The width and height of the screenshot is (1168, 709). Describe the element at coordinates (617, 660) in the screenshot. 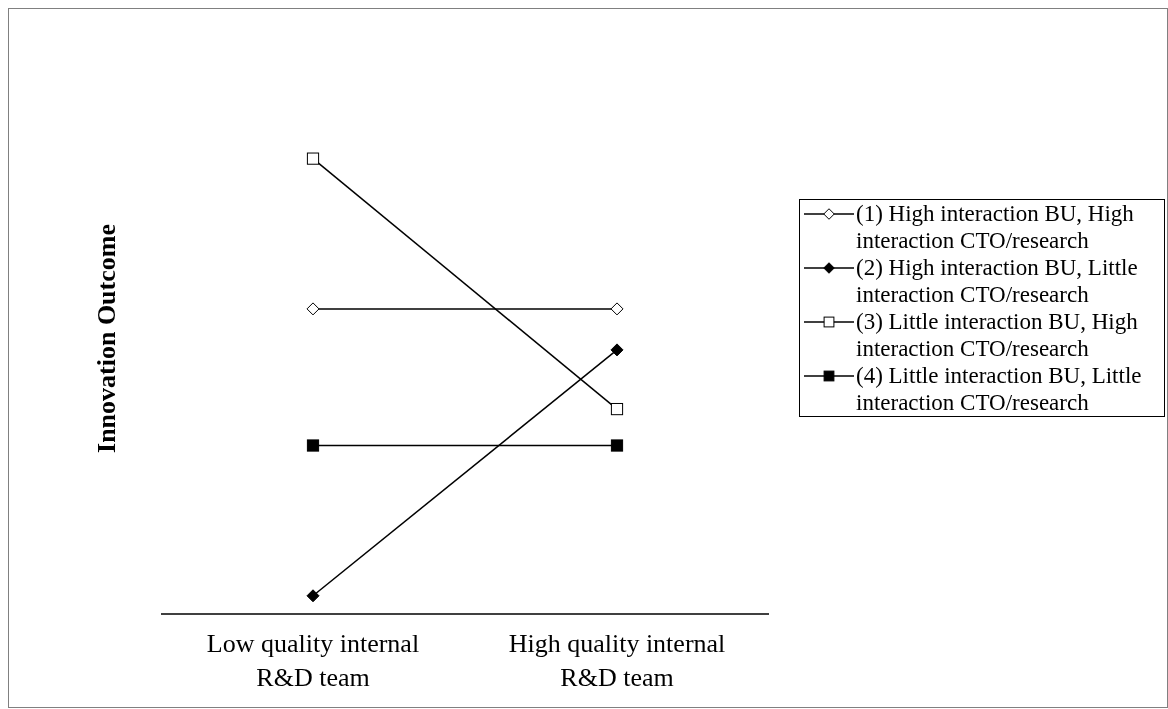

I see `x-tick-label: High quality internal R&D team` at that location.